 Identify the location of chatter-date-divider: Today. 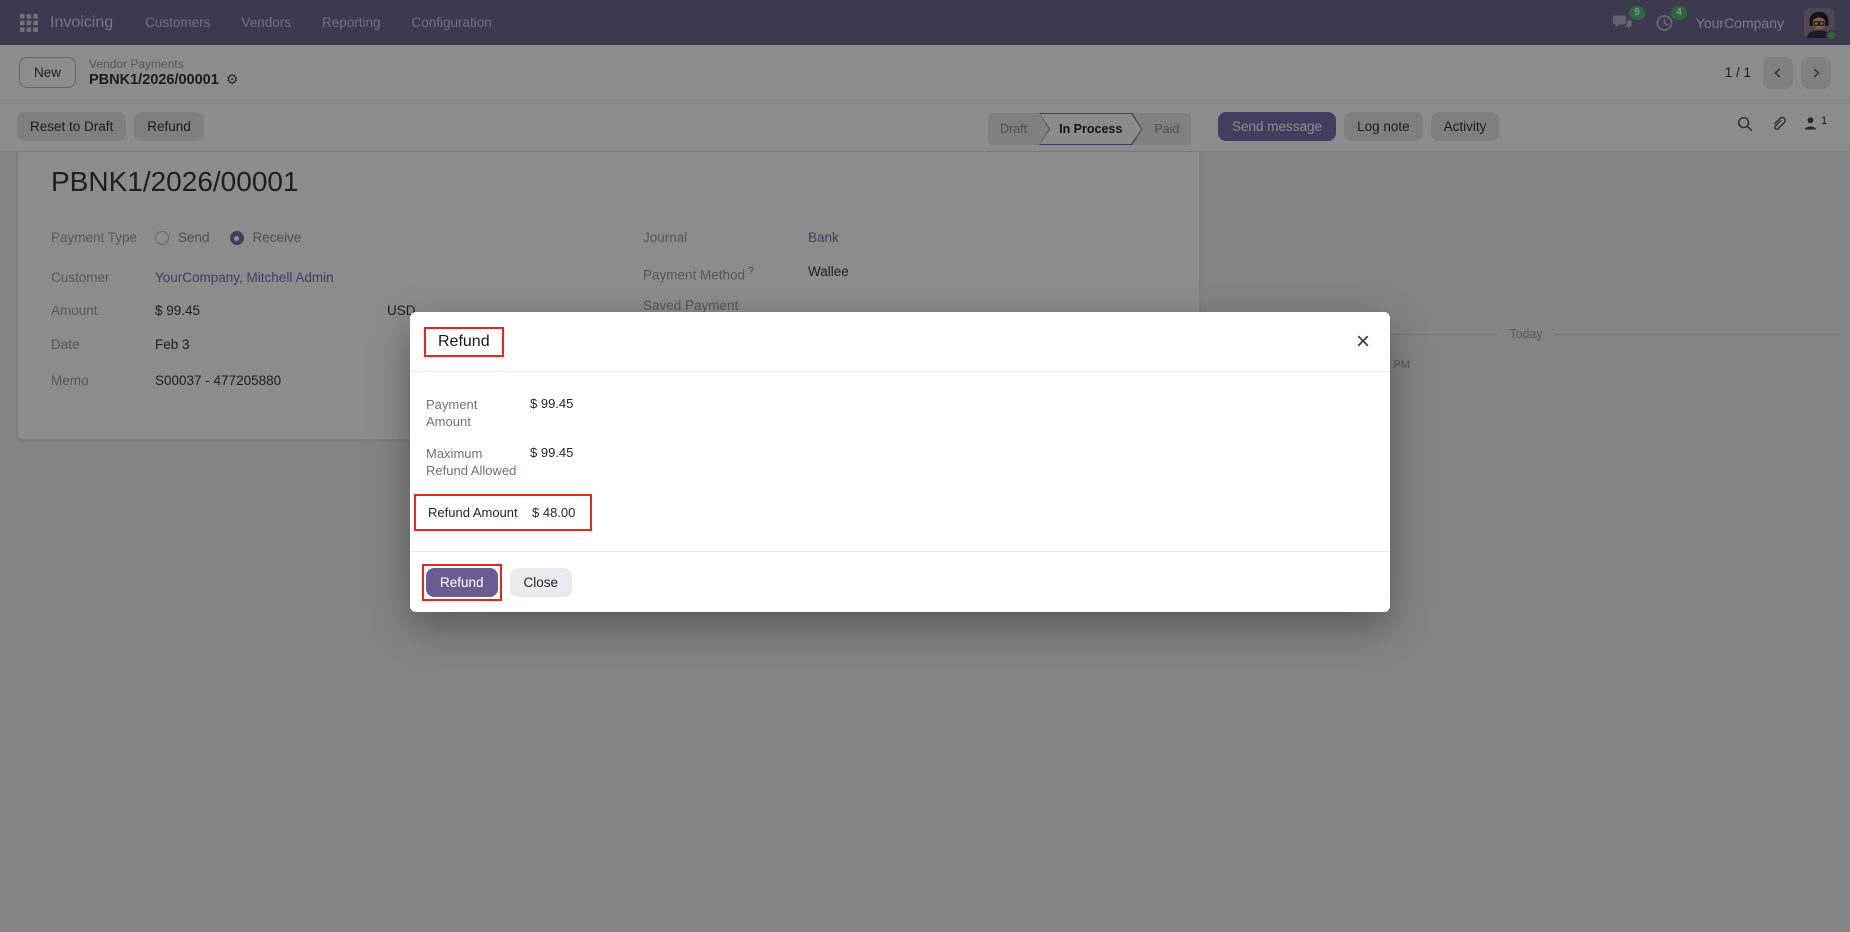
(1526, 334).